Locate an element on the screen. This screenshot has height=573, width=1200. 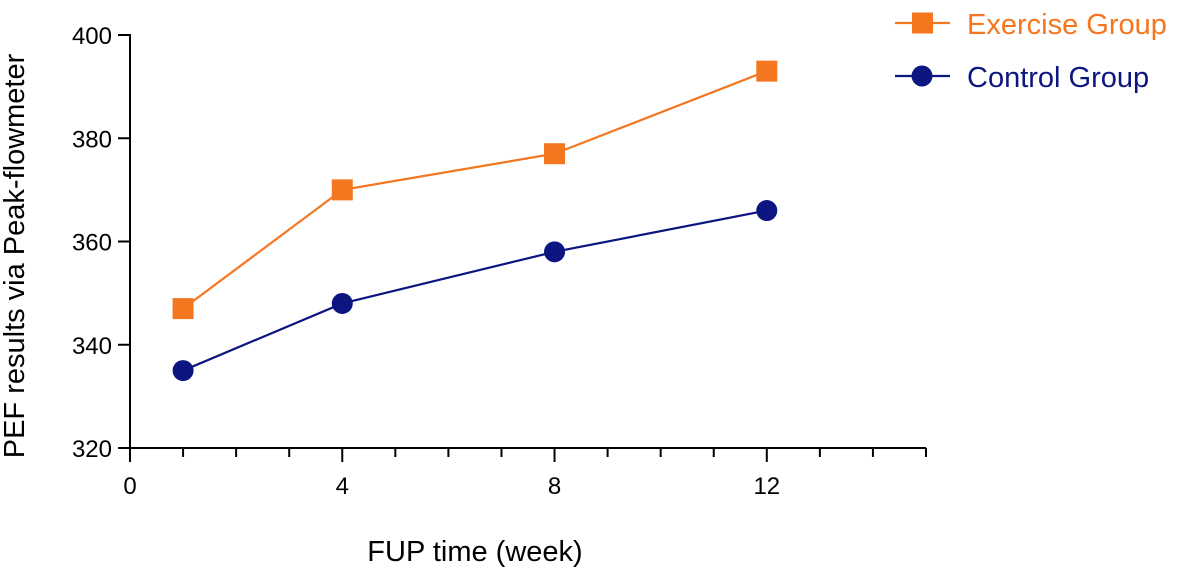
x-tick-label: 8 is located at coordinates (554, 486).